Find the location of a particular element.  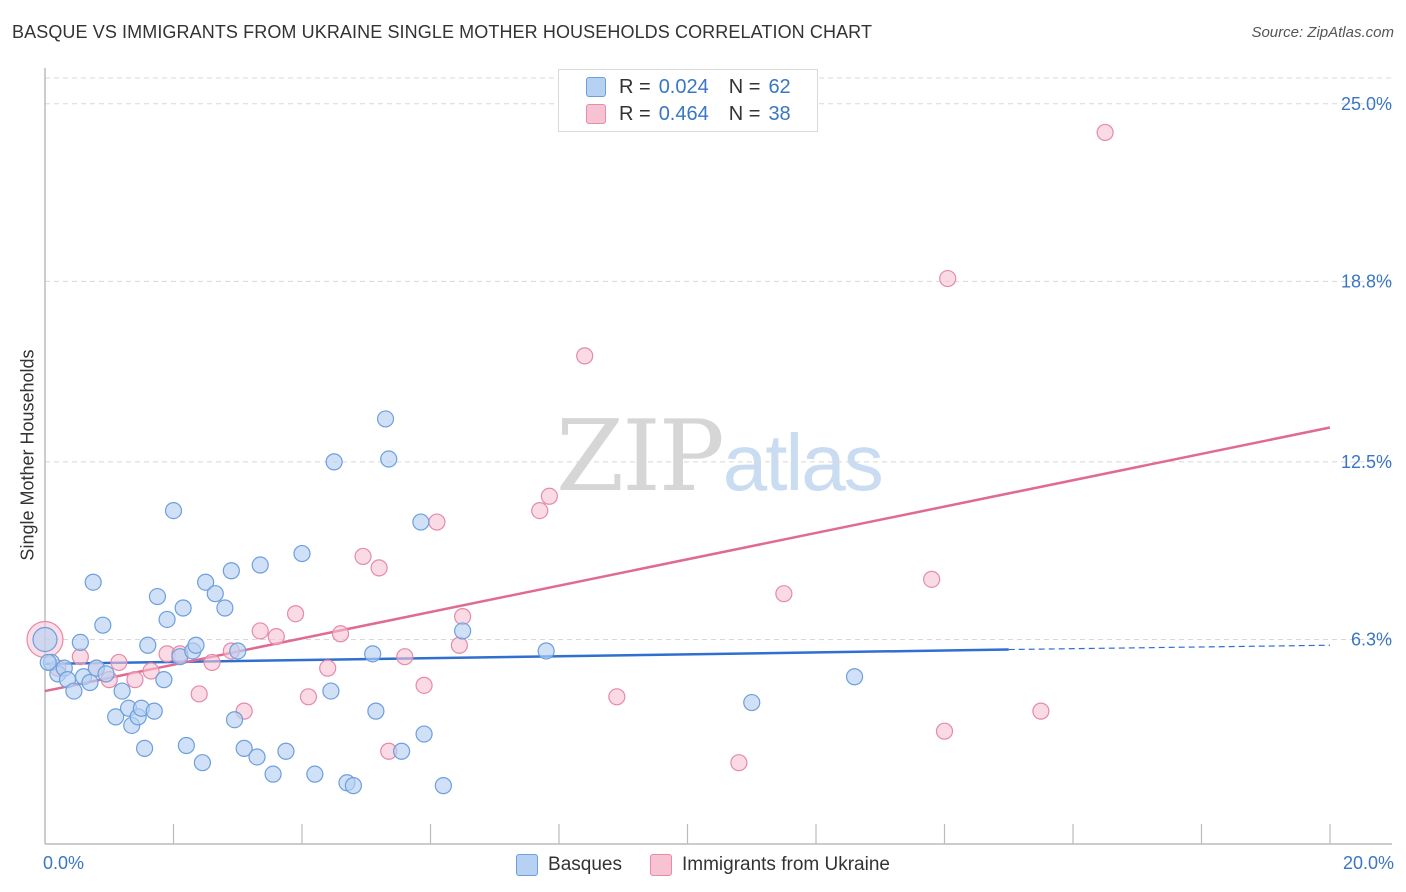

legend-box: R = 0.024 N = 62 R = 0.464 N = 38 is located at coordinates (688, 100).